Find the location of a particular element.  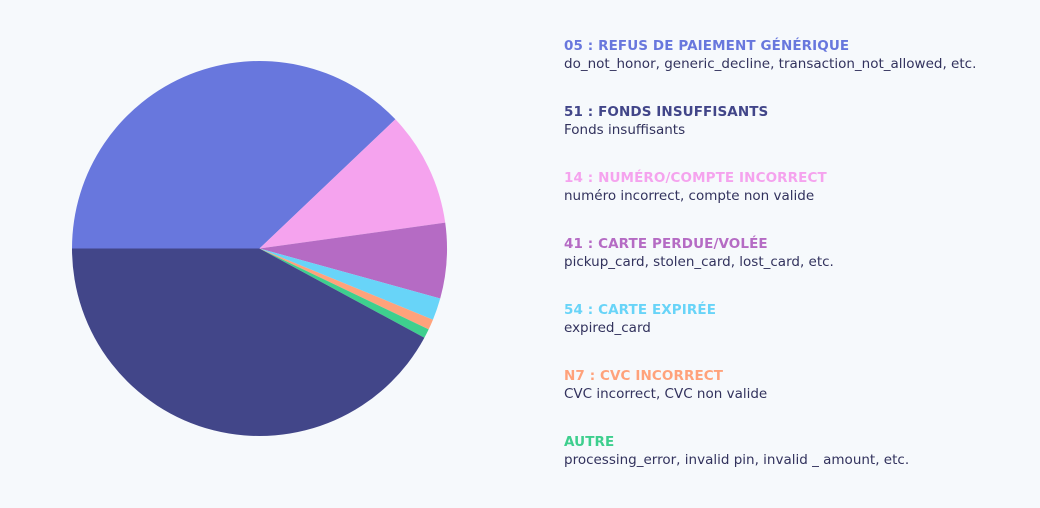

pie-slice-autre is located at coordinates (344, 293).